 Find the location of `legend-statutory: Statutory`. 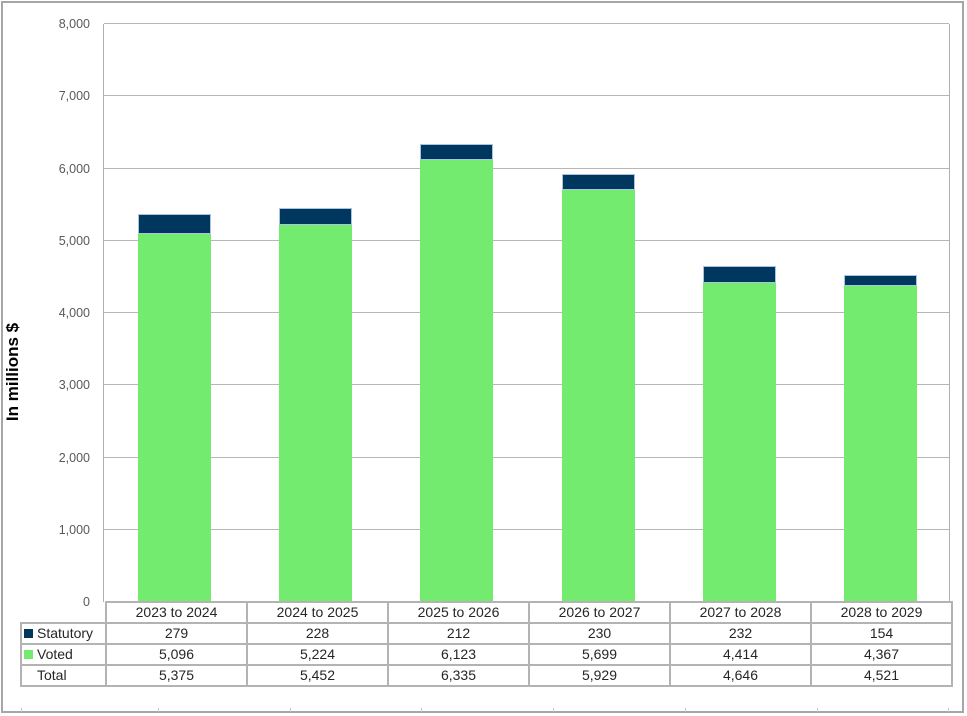

legend-statutory: Statutory is located at coordinates (63, 633).